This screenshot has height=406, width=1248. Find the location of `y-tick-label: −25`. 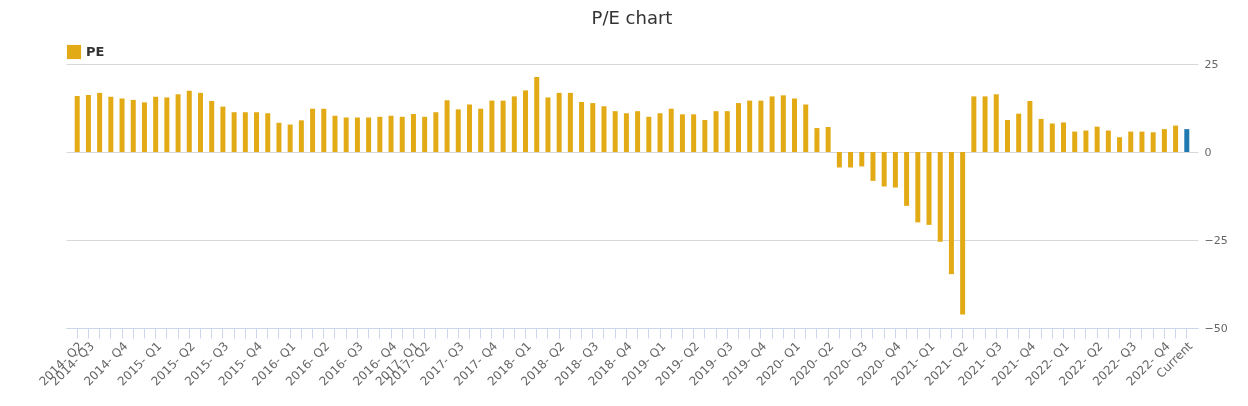

y-tick-label: −25 is located at coordinates (1216, 240).